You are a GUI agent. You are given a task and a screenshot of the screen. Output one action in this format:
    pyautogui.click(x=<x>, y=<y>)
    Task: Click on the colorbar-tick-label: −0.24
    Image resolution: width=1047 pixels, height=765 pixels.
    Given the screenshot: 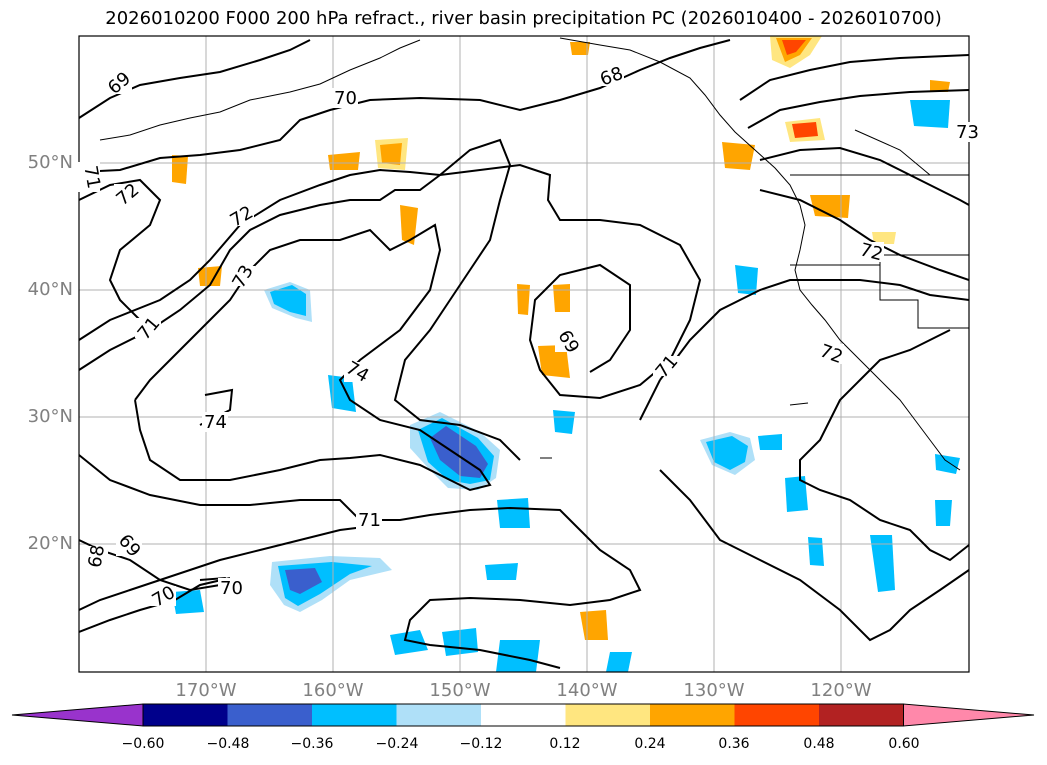 What is the action you would take?
    pyautogui.click(x=397, y=744)
    